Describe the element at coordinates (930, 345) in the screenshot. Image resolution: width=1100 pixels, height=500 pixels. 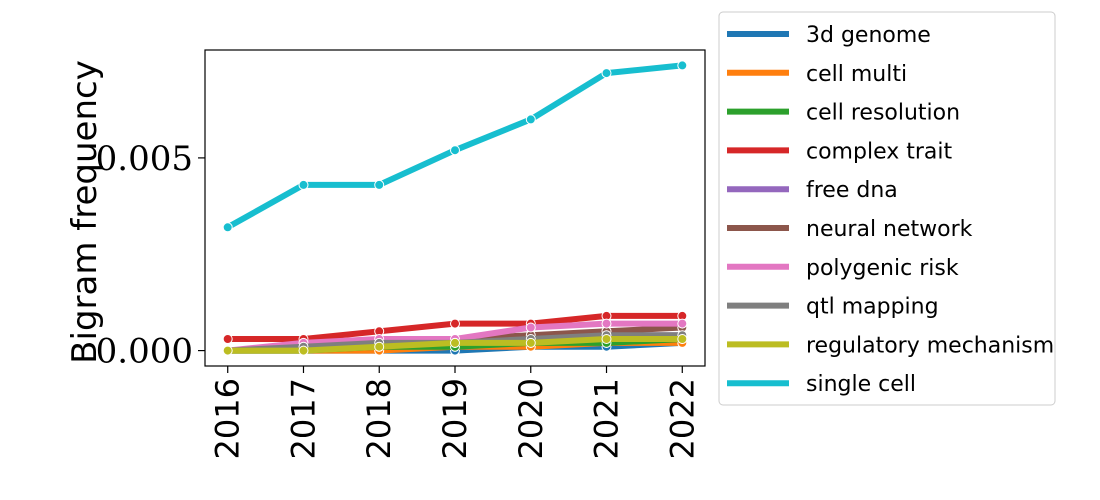
I see `legend-label: regulatory mechanism` at that location.